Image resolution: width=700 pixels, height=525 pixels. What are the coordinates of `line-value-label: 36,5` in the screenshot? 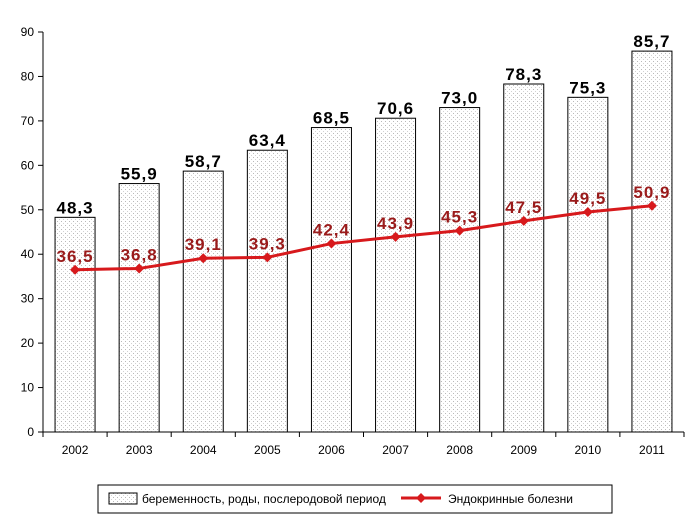 It's located at (75, 256).